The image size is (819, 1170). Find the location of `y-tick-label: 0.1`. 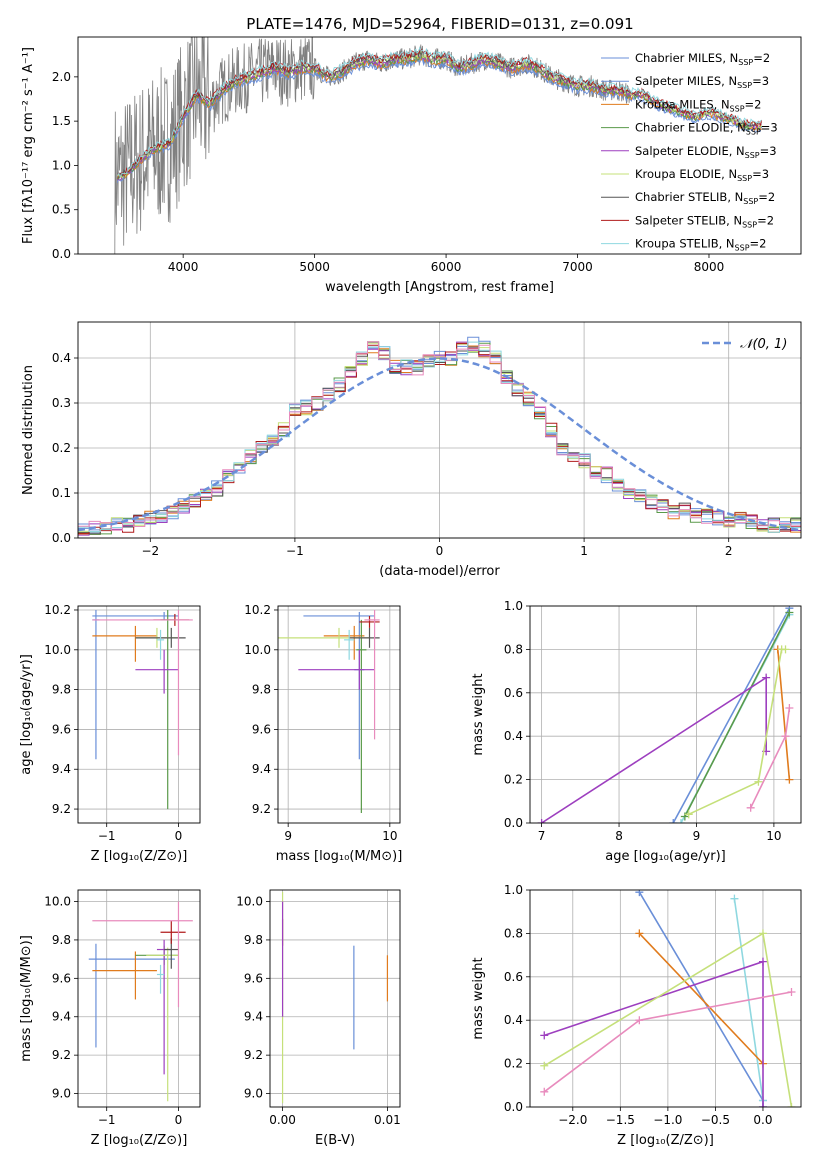

y-tick-label: 0.1 is located at coordinates (61, 493).